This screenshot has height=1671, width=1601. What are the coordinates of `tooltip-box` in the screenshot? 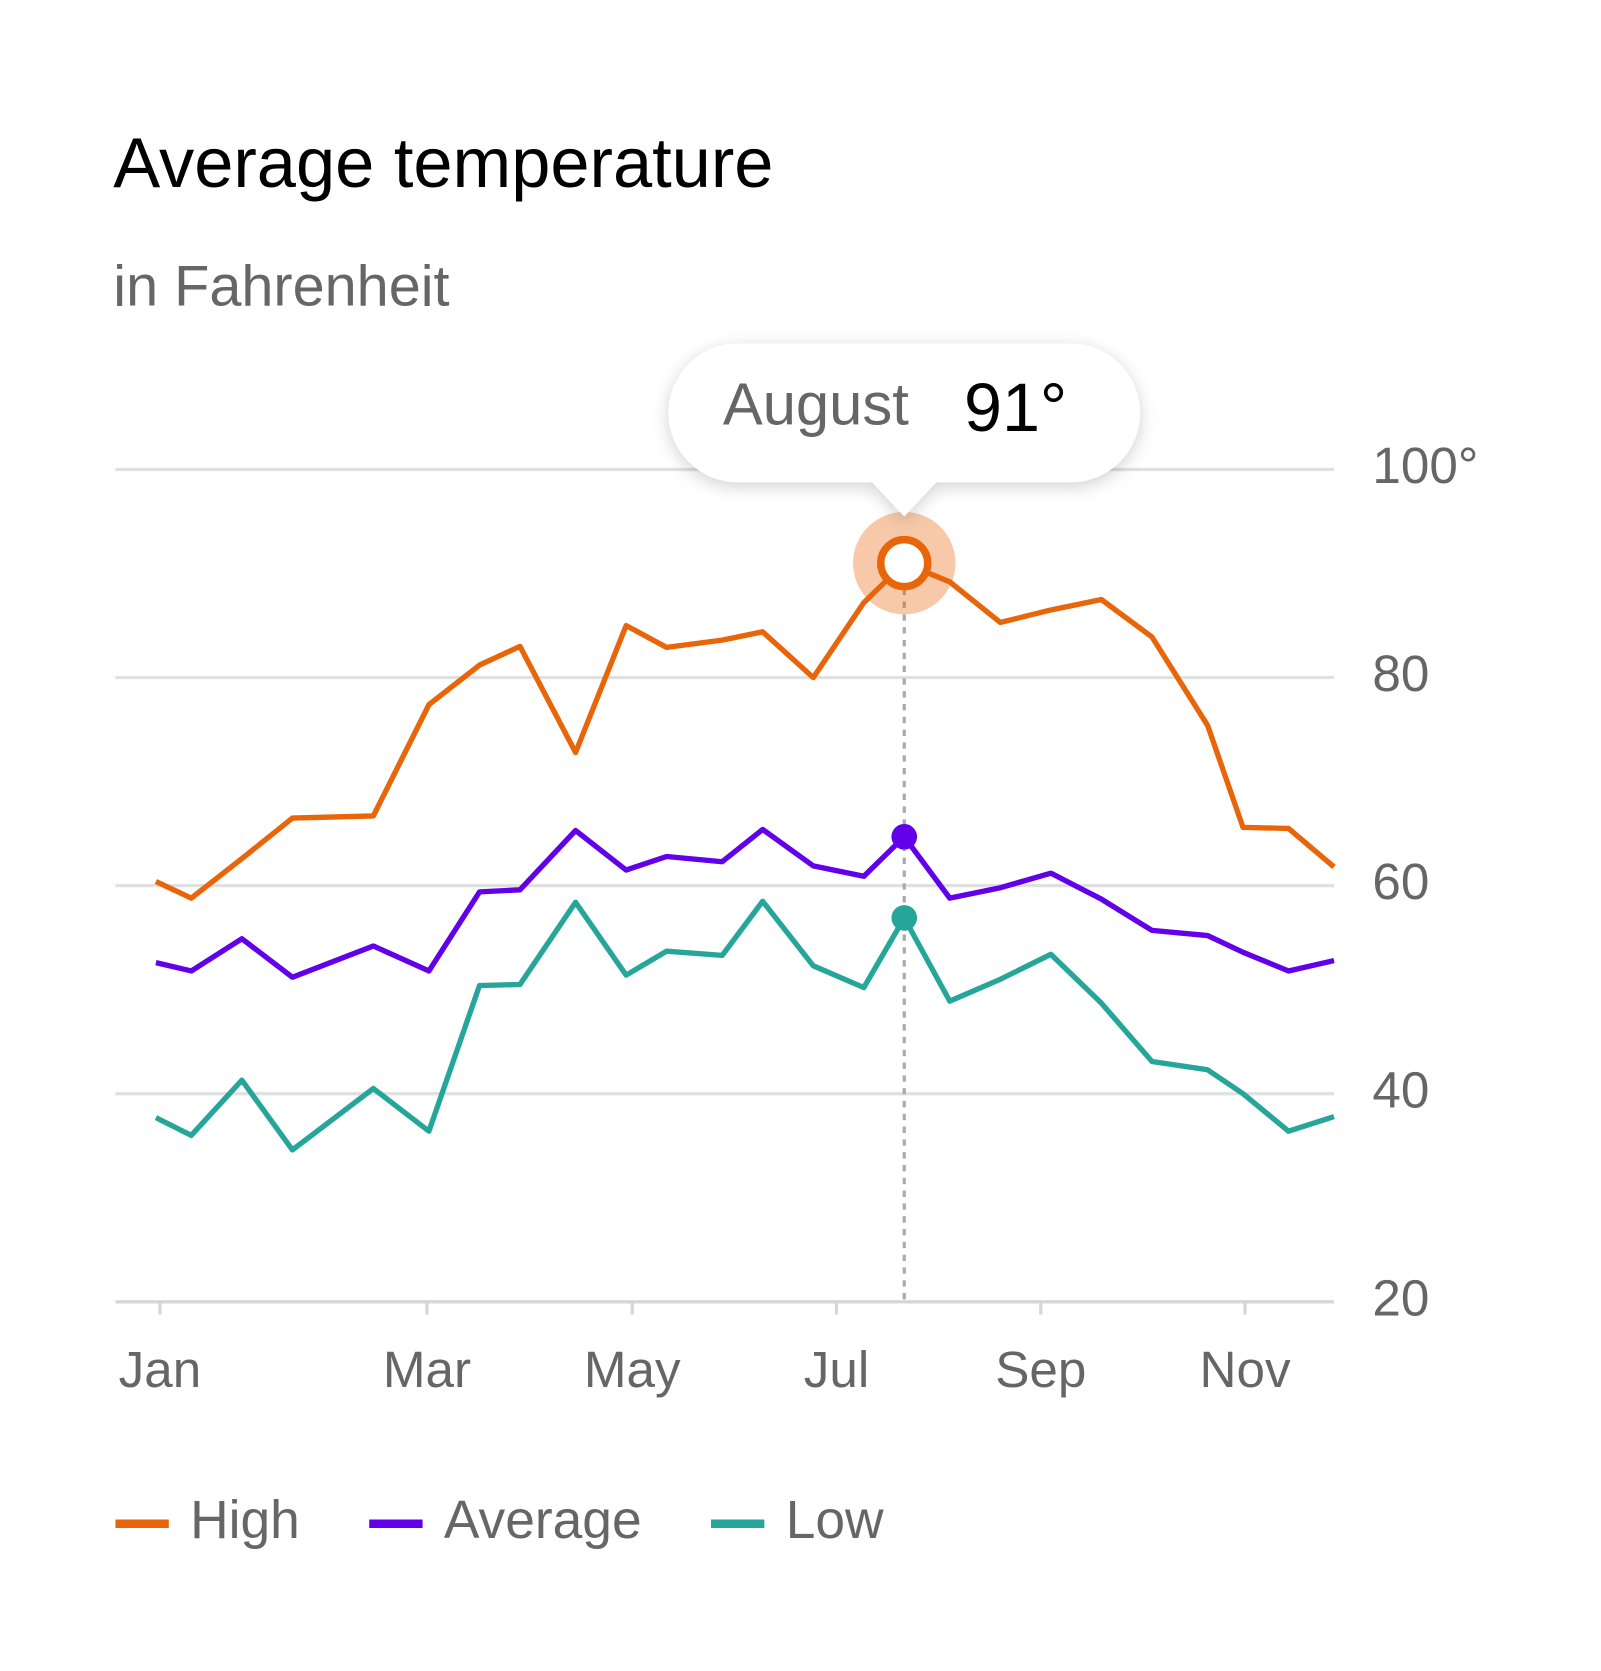 It's located at (904, 430).